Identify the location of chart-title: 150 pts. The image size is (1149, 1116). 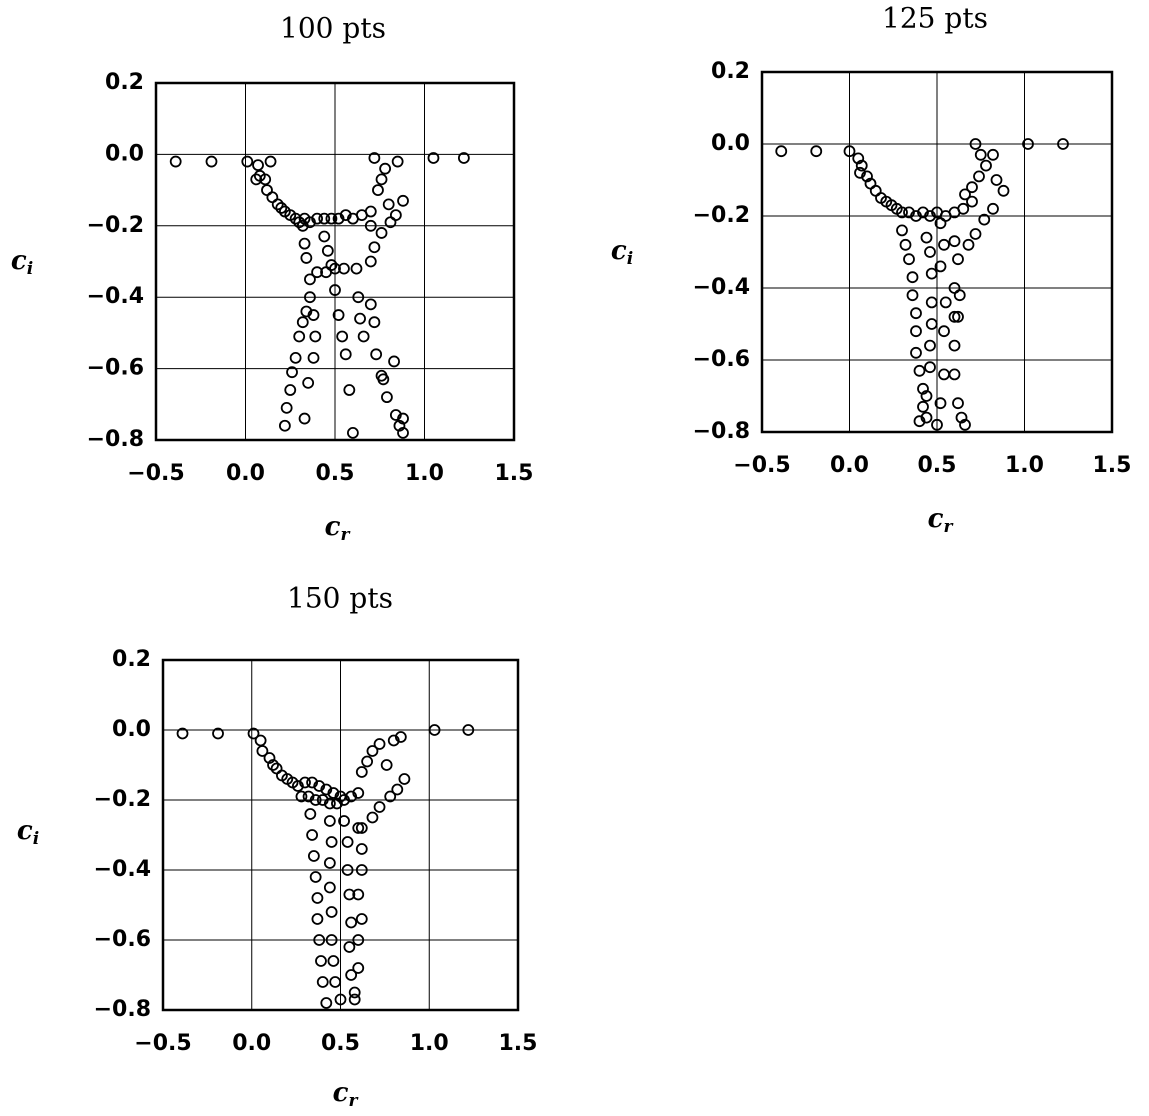
(340, 598).